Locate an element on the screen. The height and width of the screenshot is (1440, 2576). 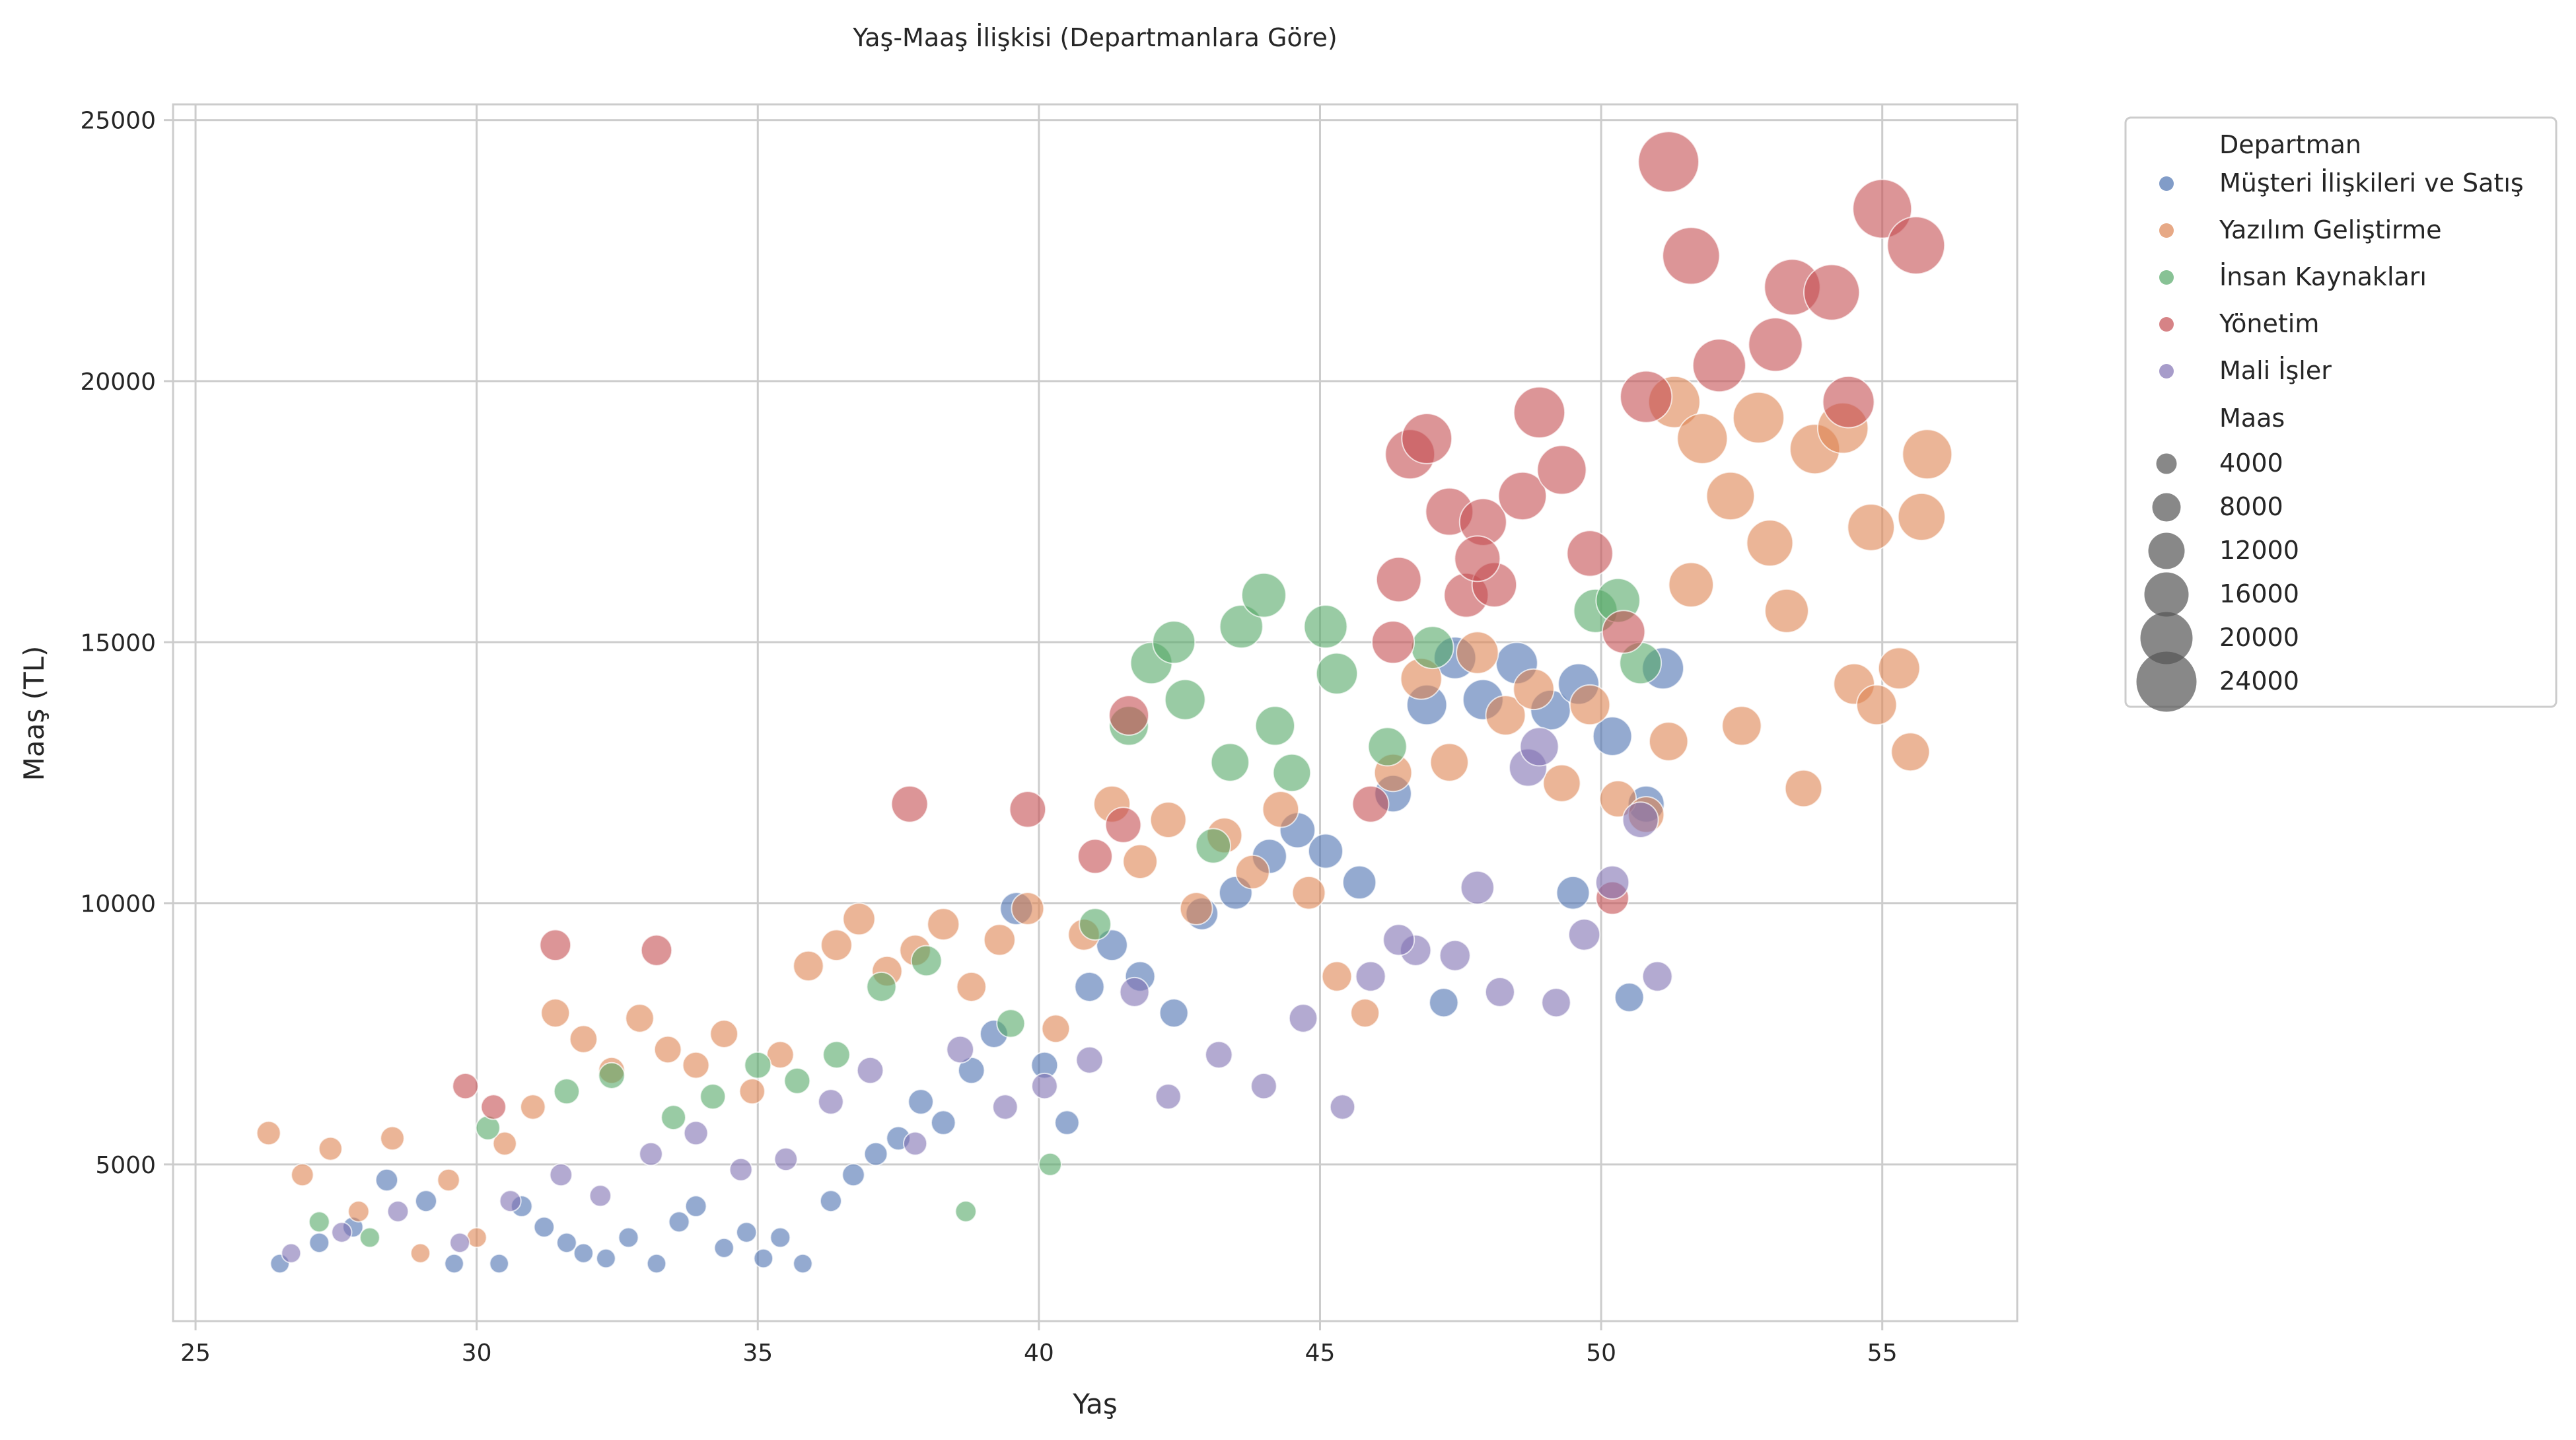
legend-label: Yönetim is located at coordinates (2269, 323).